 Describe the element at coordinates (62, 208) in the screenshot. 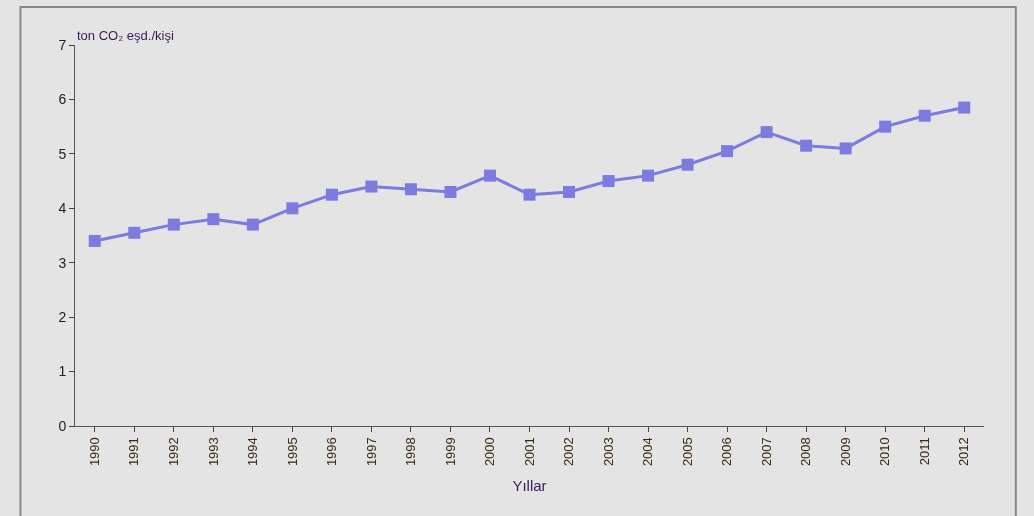

I see `y-tick-label: 4` at that location.